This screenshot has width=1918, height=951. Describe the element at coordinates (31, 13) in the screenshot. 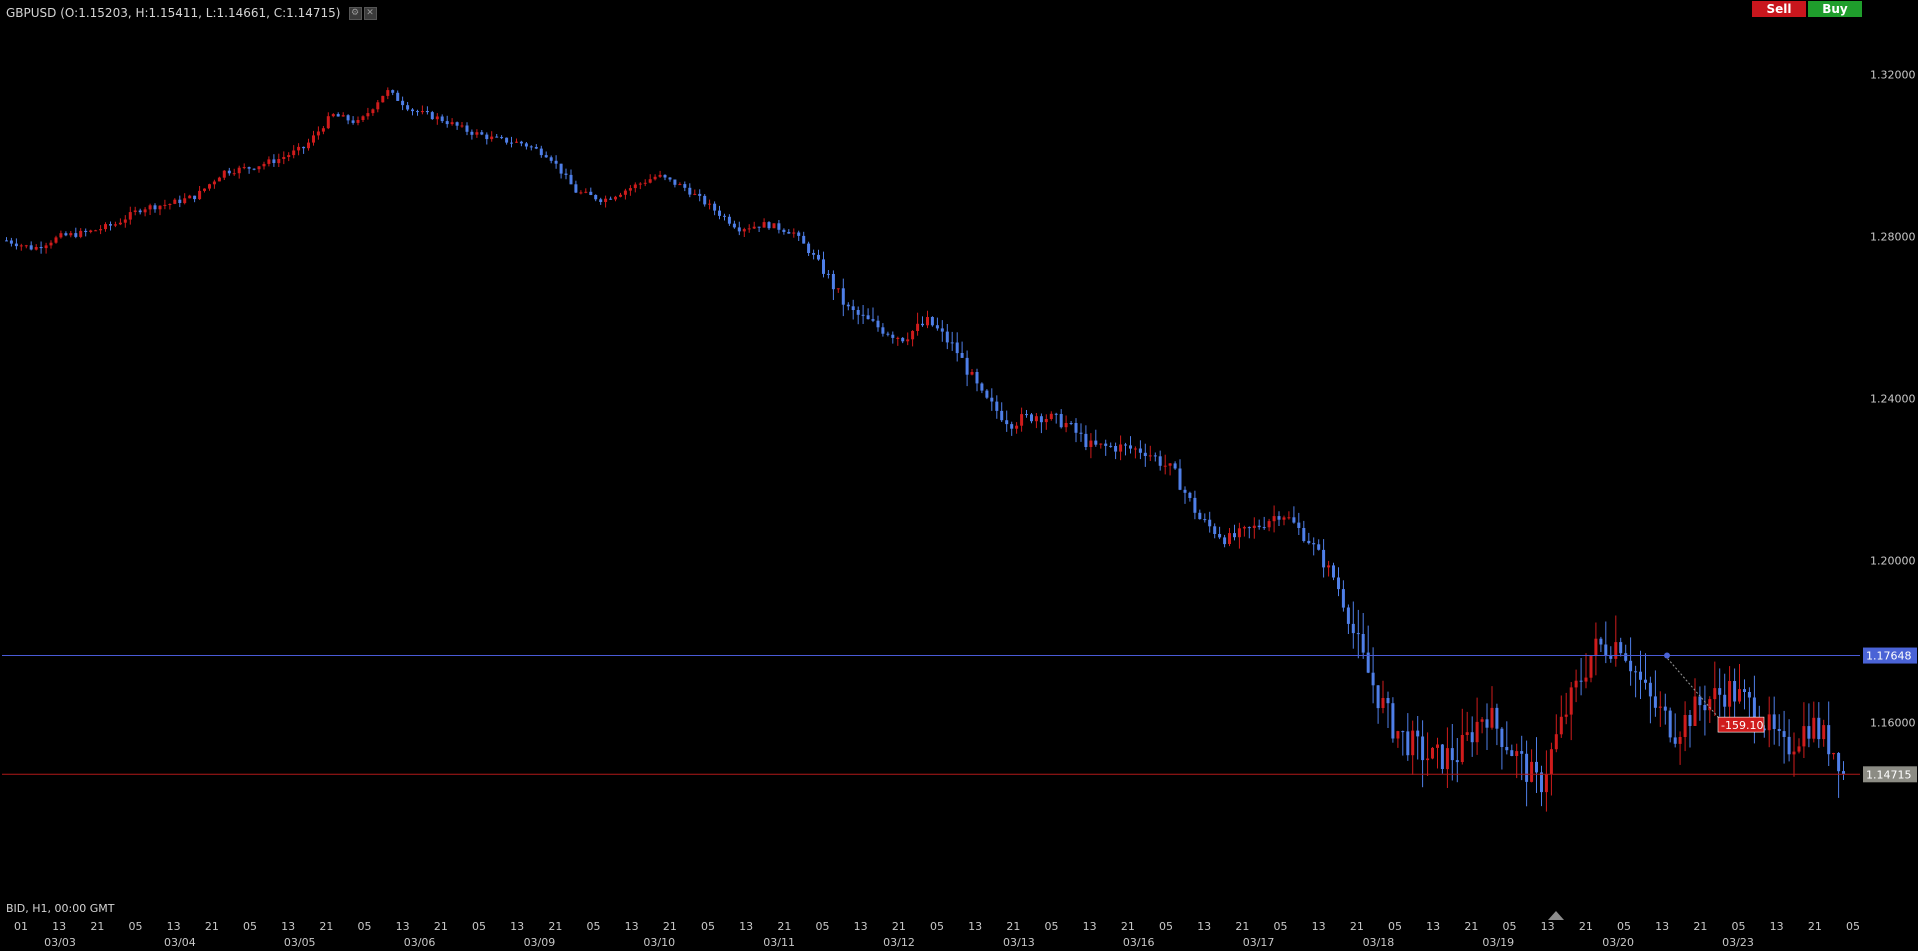

I see `symbol-name: GBPUSD` at that location.